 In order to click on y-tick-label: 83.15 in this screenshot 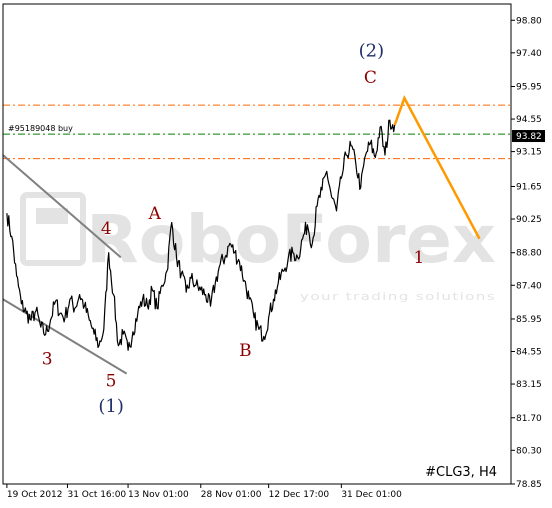, I will do `click(529, 385)`.